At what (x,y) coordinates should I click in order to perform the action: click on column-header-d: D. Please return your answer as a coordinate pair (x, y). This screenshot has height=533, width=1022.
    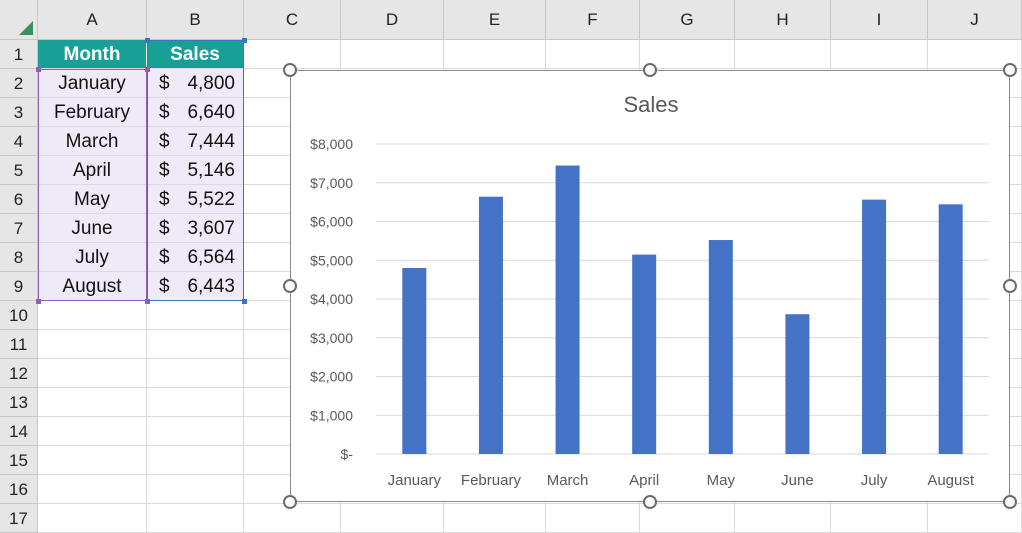
    Looking at the image, I should click on (392, 20).